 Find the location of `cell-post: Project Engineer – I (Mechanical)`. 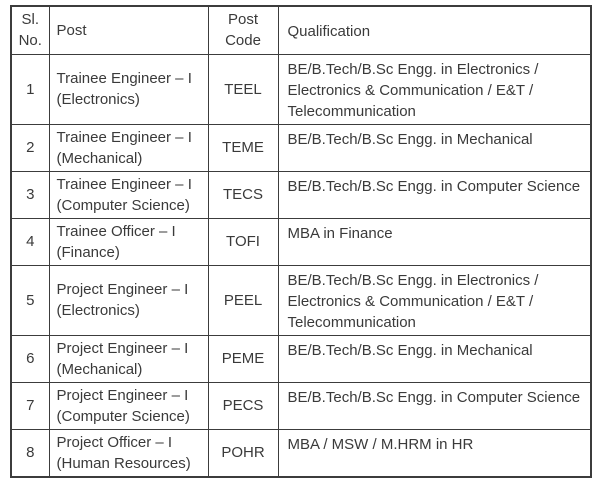

cell-post: Project Engineer – I (Mechanical) is located at coordinates (128, 358).